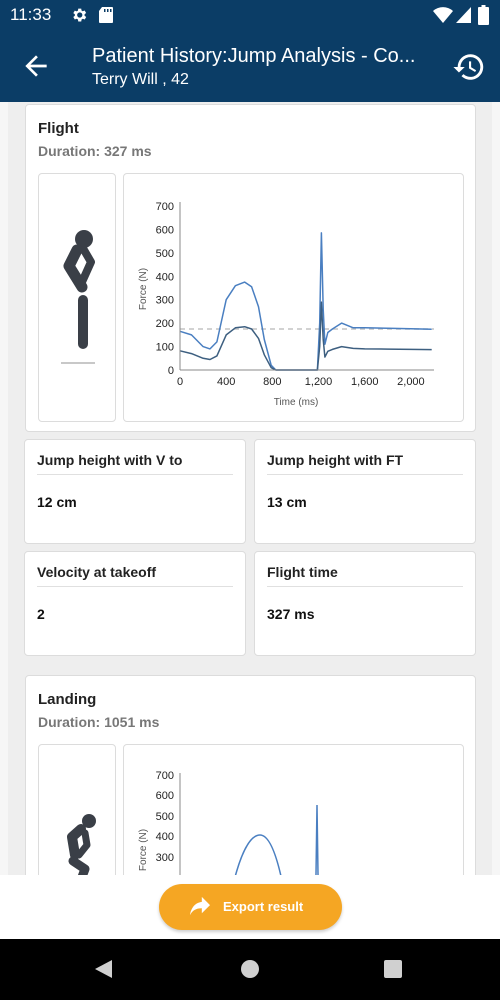 The height and width of the screenshot is (1000, 500). What do you see at coordinates (106, 17) in the screenshot?
I see `sd-card-icon` at bounding box center [106, 17].